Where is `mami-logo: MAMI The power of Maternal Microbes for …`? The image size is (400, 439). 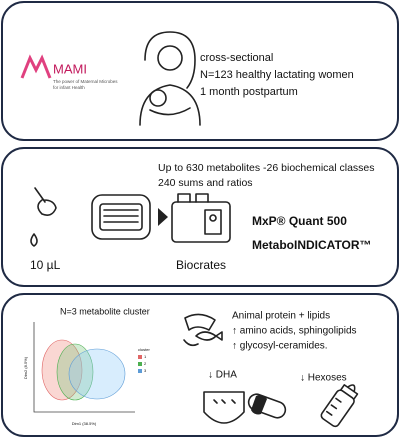
mami-logo: MAMI The power of Maternal Microbes for … is located at coordinates (69, 72).